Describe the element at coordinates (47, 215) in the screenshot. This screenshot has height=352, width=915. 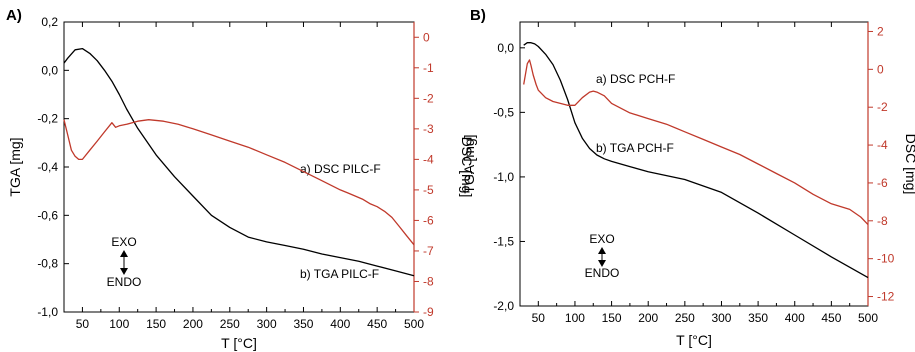
I see `panel-a-y-tick-label: -0,6` at that location.